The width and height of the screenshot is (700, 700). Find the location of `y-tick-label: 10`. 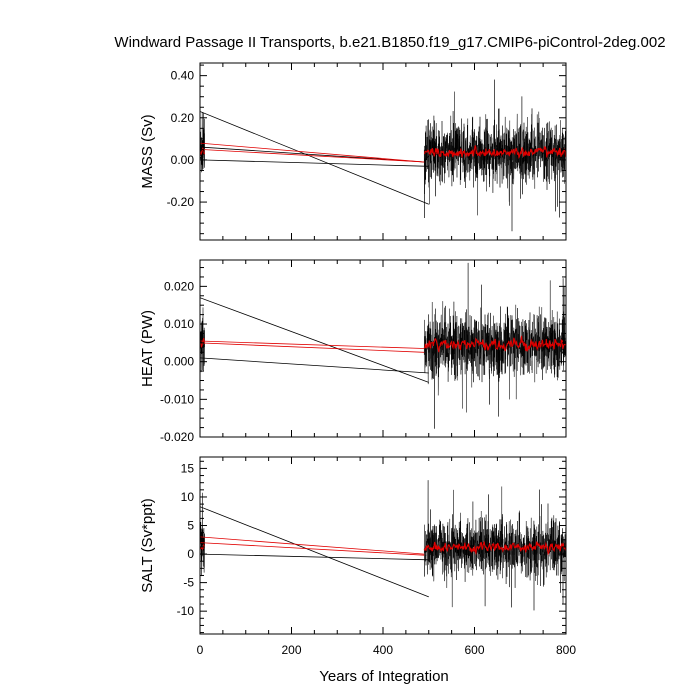

y-tick-label: 10 is located at coordinates (188, 497).